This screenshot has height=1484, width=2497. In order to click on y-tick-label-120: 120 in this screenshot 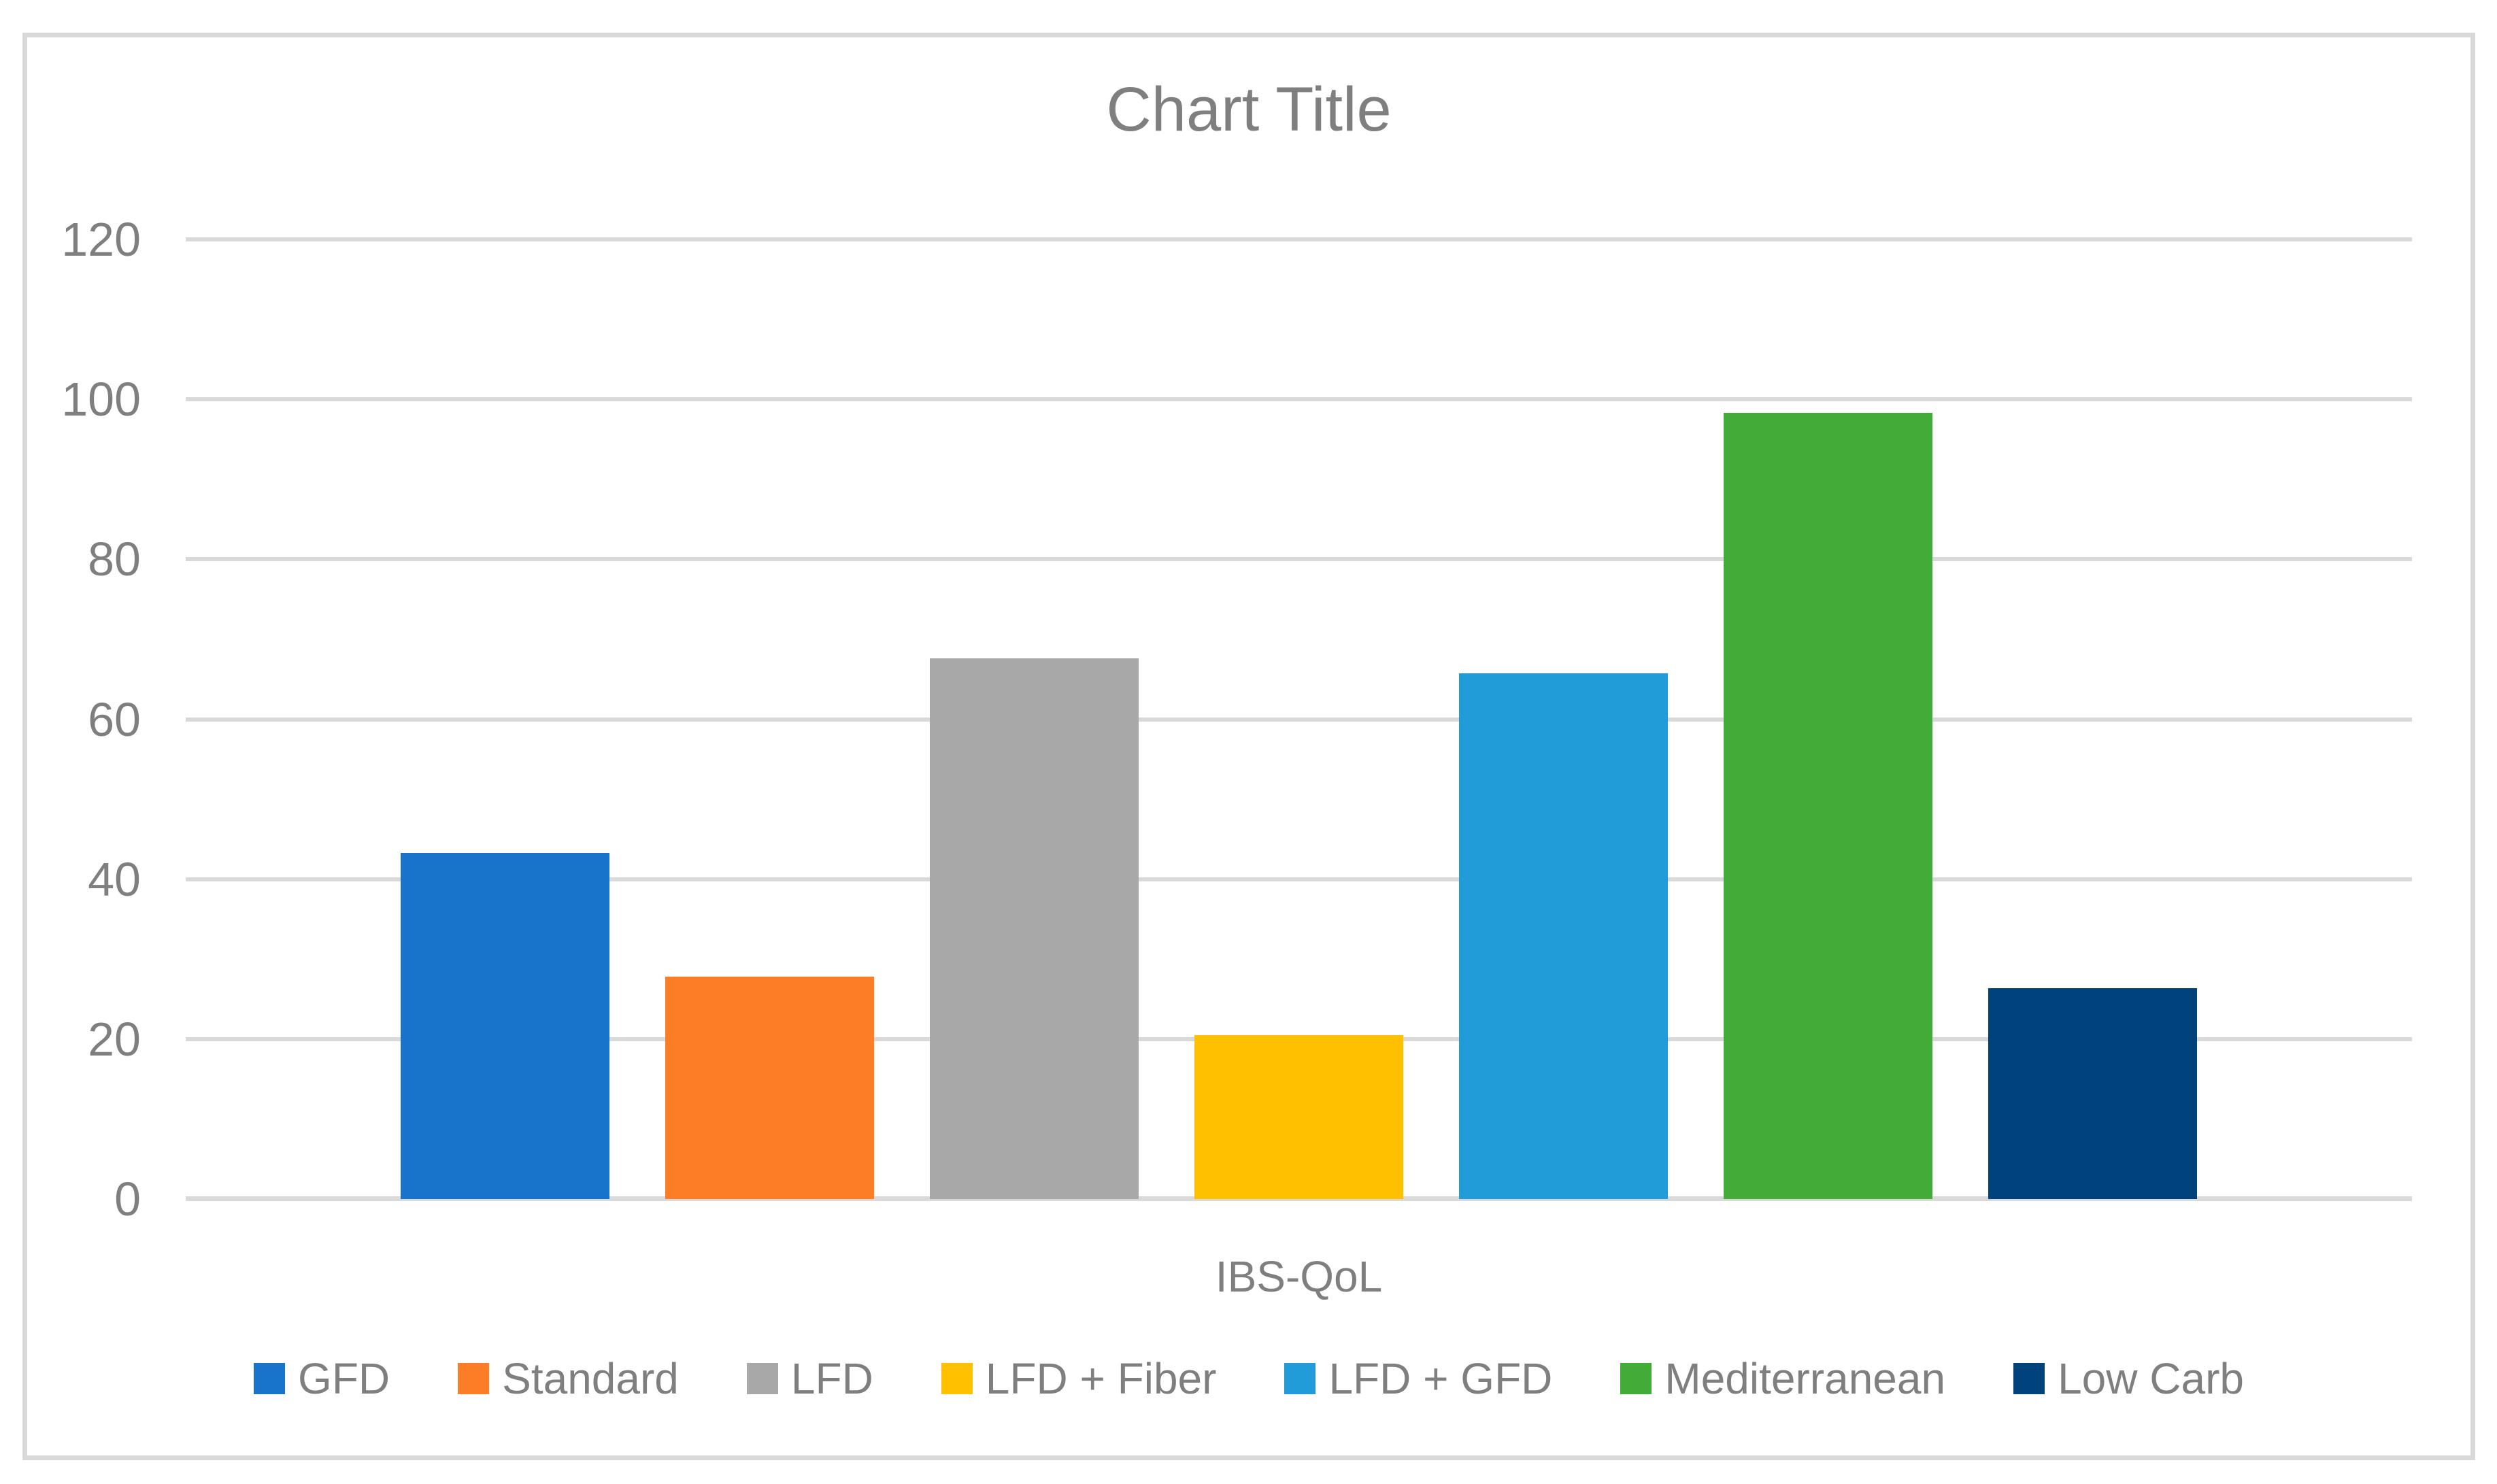, I will do `click(101, 240)`.